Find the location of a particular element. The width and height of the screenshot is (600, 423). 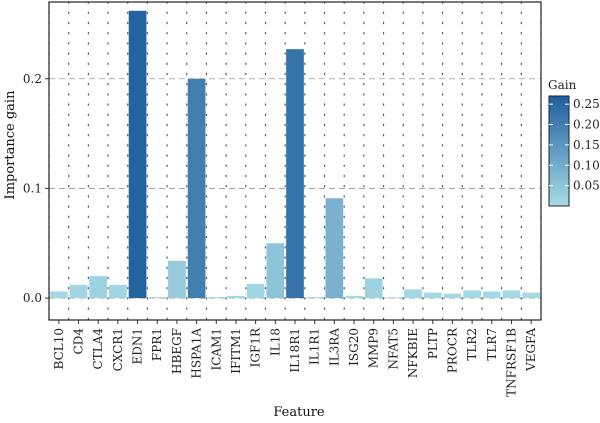

bar-CD4 is located at coordinates (78, 291).